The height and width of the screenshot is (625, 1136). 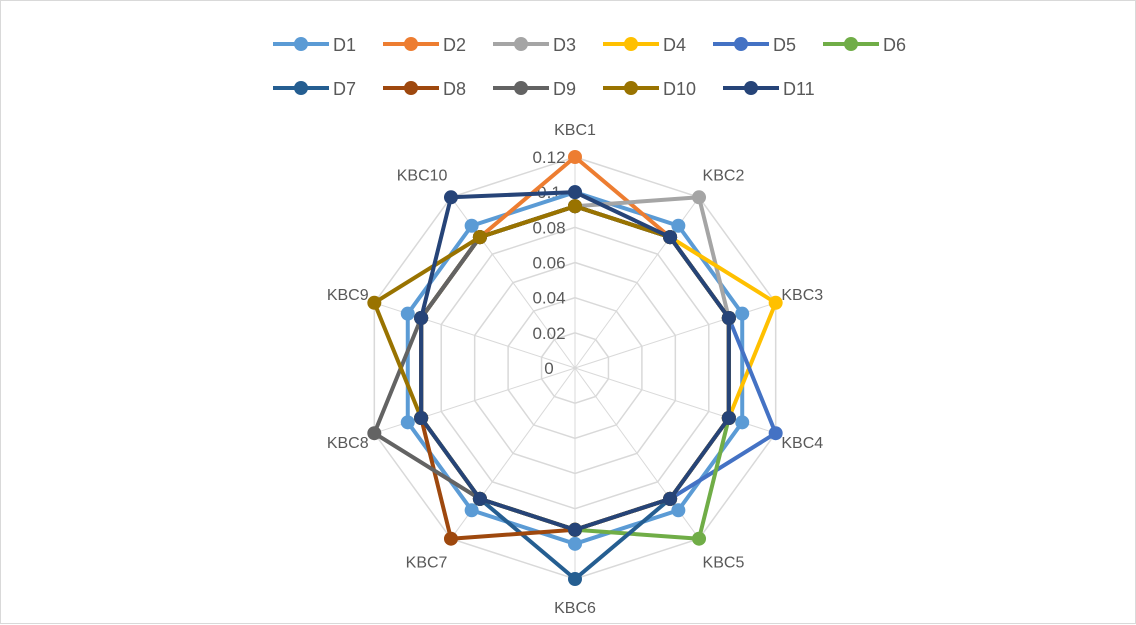 What do you see at coordinates (724, 176) in the screenshot?
I see `category-label: KBC2` at bounding box center [724, 176].